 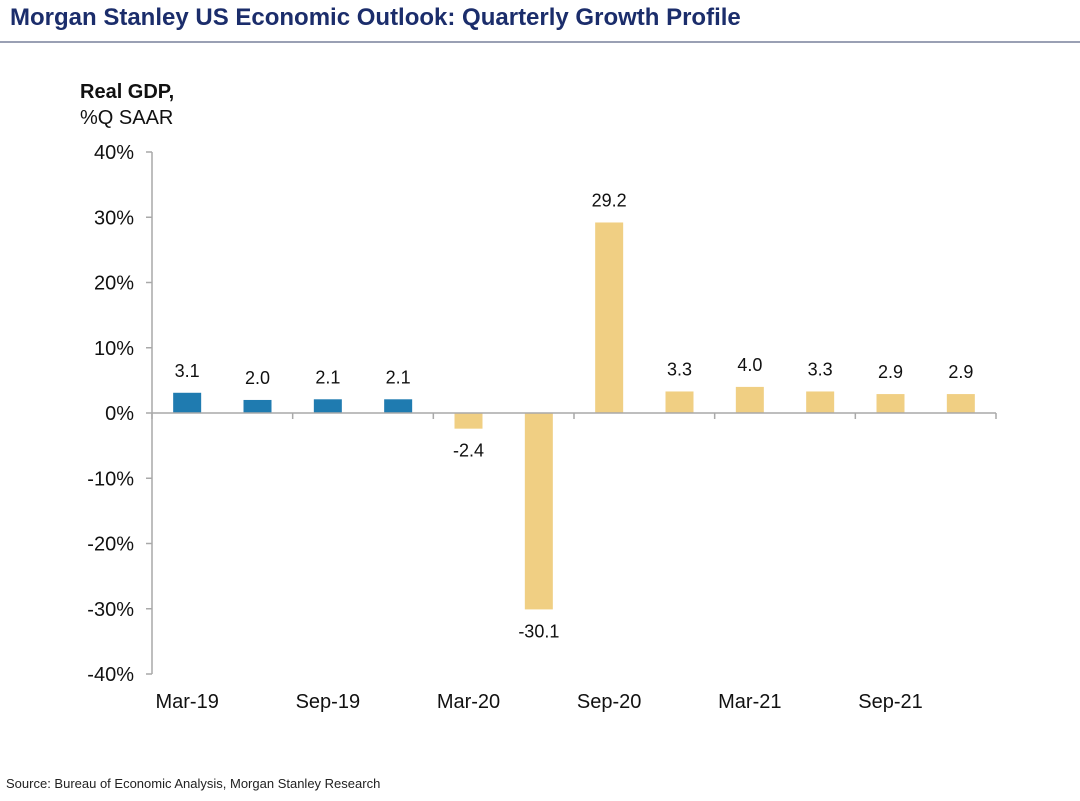 I want to click on x-tick-label: Sep-19, so click(x=328, y=702).